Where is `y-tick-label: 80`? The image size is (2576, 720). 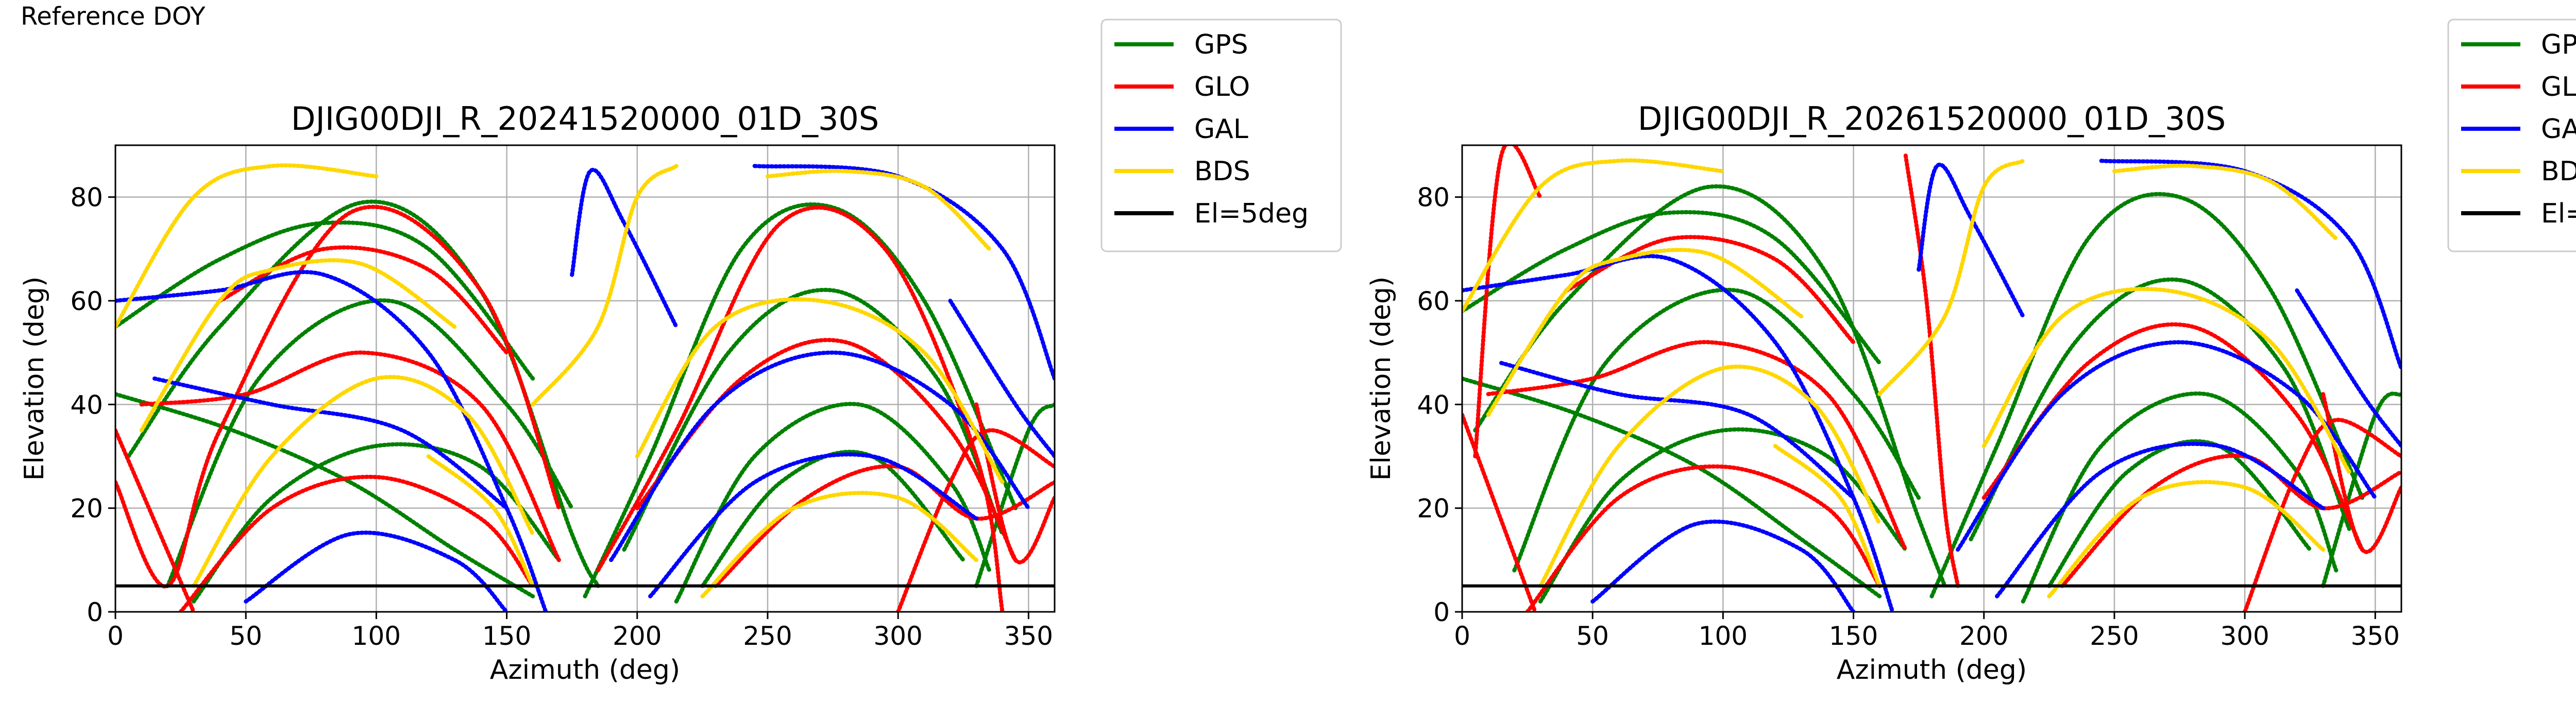
y-tick-label: 80 is located at coordinates (86, 198).